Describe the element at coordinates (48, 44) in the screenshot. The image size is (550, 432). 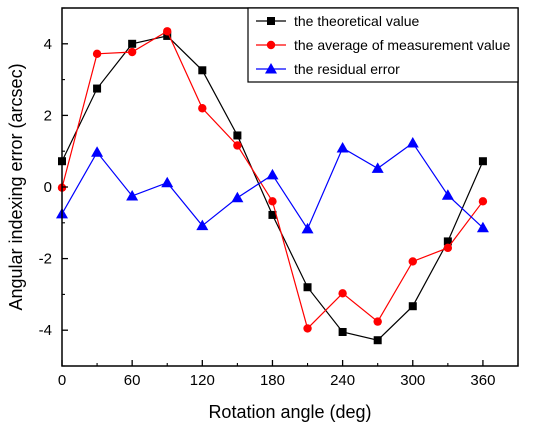
I see `y-tick-label: 4` at that location.